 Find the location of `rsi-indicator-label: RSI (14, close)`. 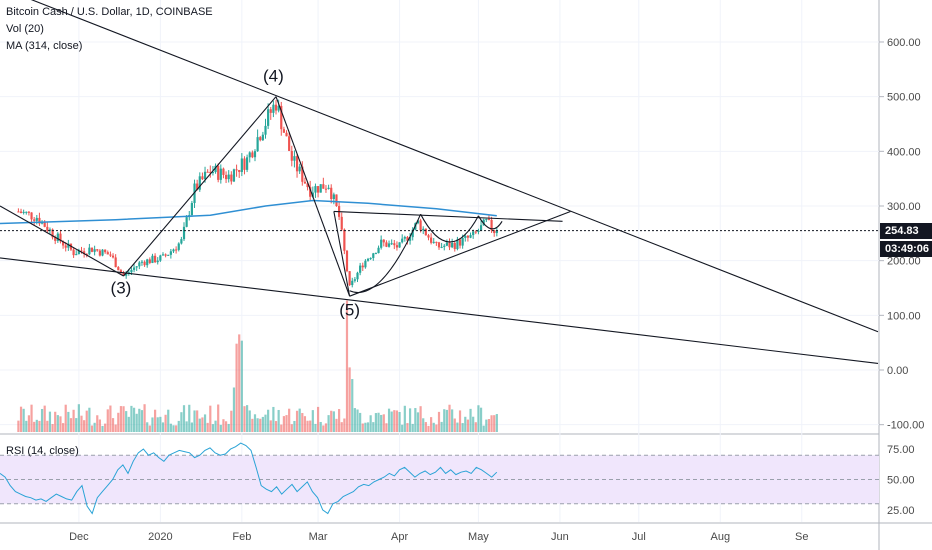

rsi-indicator-label: RSI (14, close) is located at coordinates (42, 451).